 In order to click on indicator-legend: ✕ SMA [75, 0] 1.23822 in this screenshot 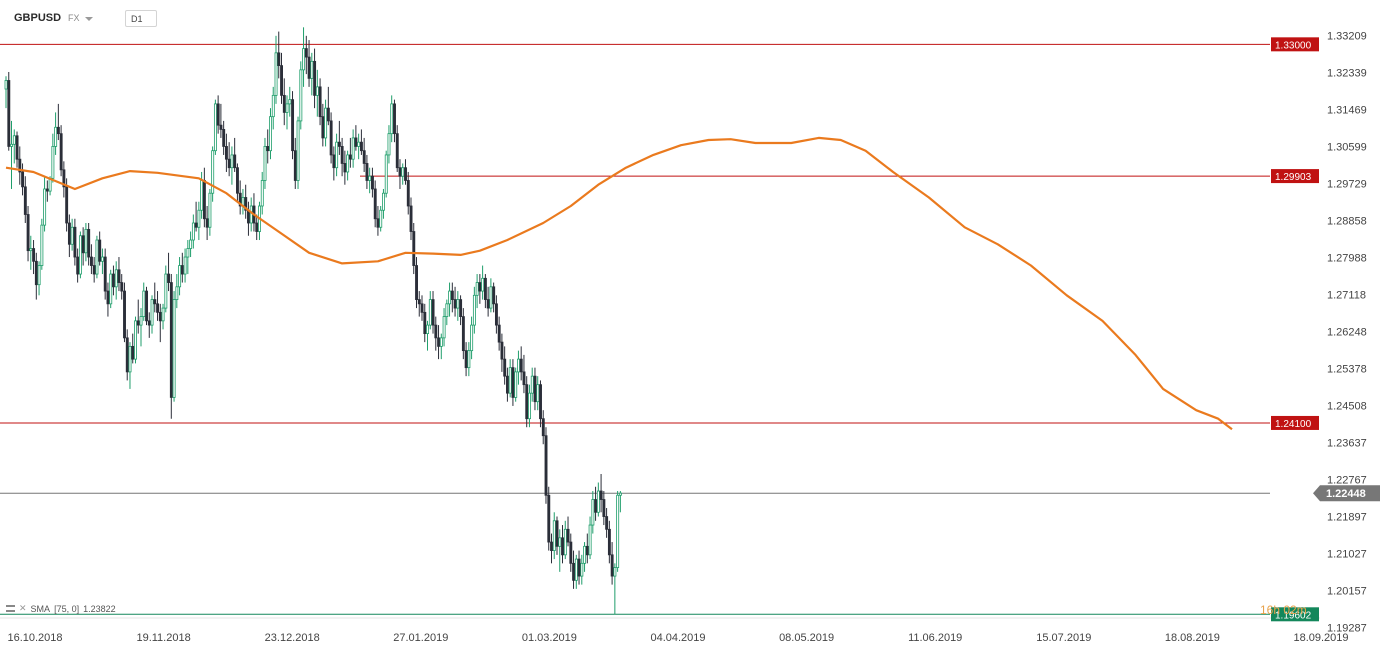, I will do `click(61, 608)`.